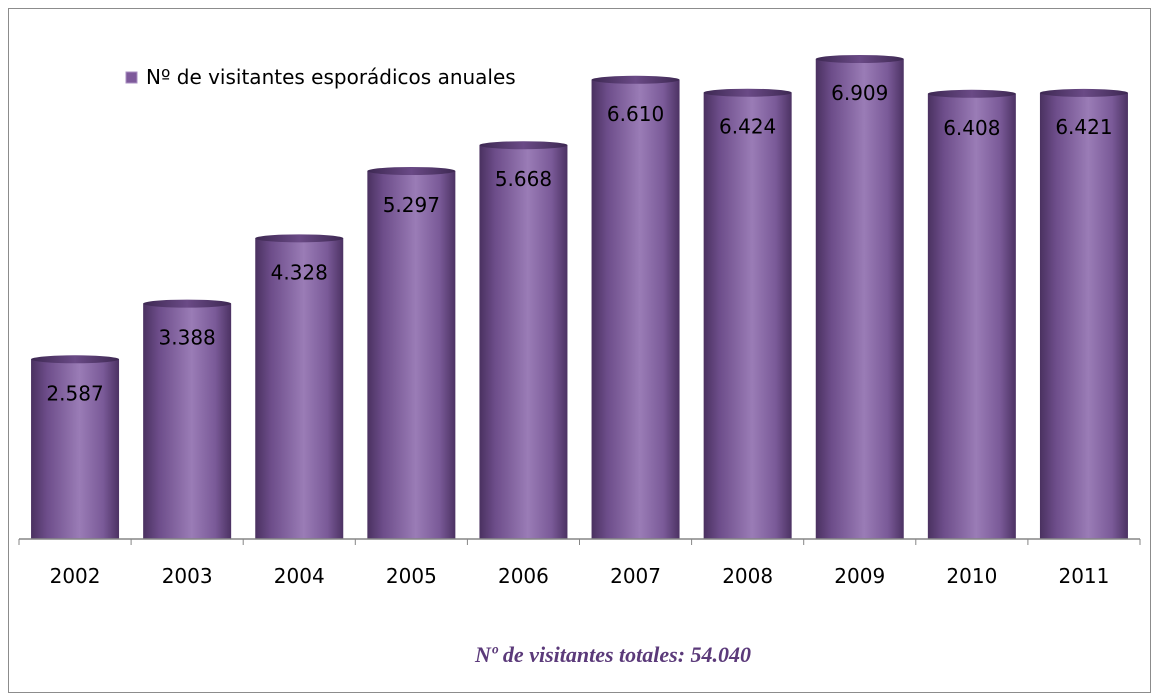  I want to click on bar-2009: 6.909, so click(859, 297).